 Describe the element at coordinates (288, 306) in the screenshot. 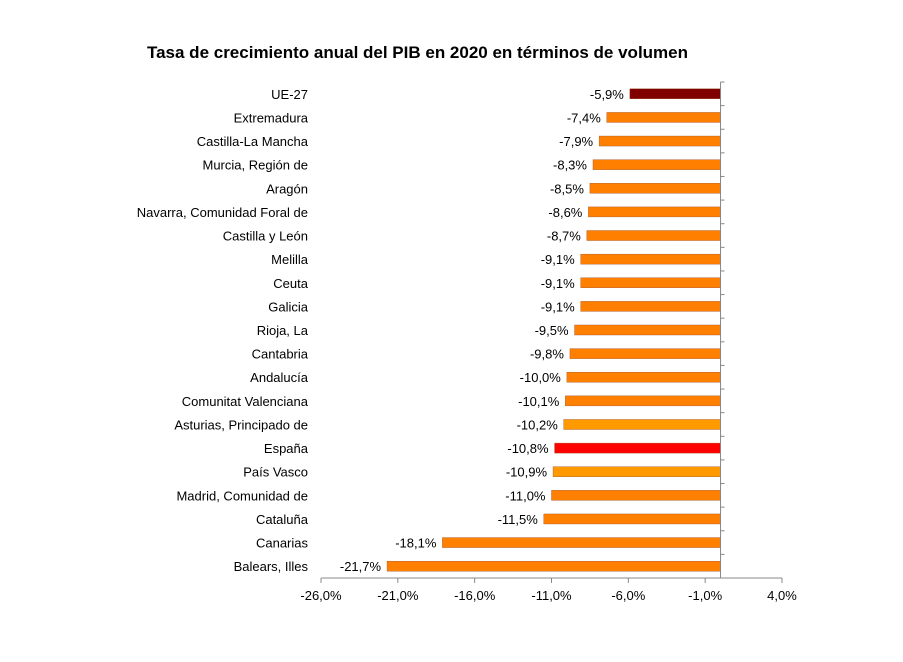

I see `category-label: Galicia` at that location.